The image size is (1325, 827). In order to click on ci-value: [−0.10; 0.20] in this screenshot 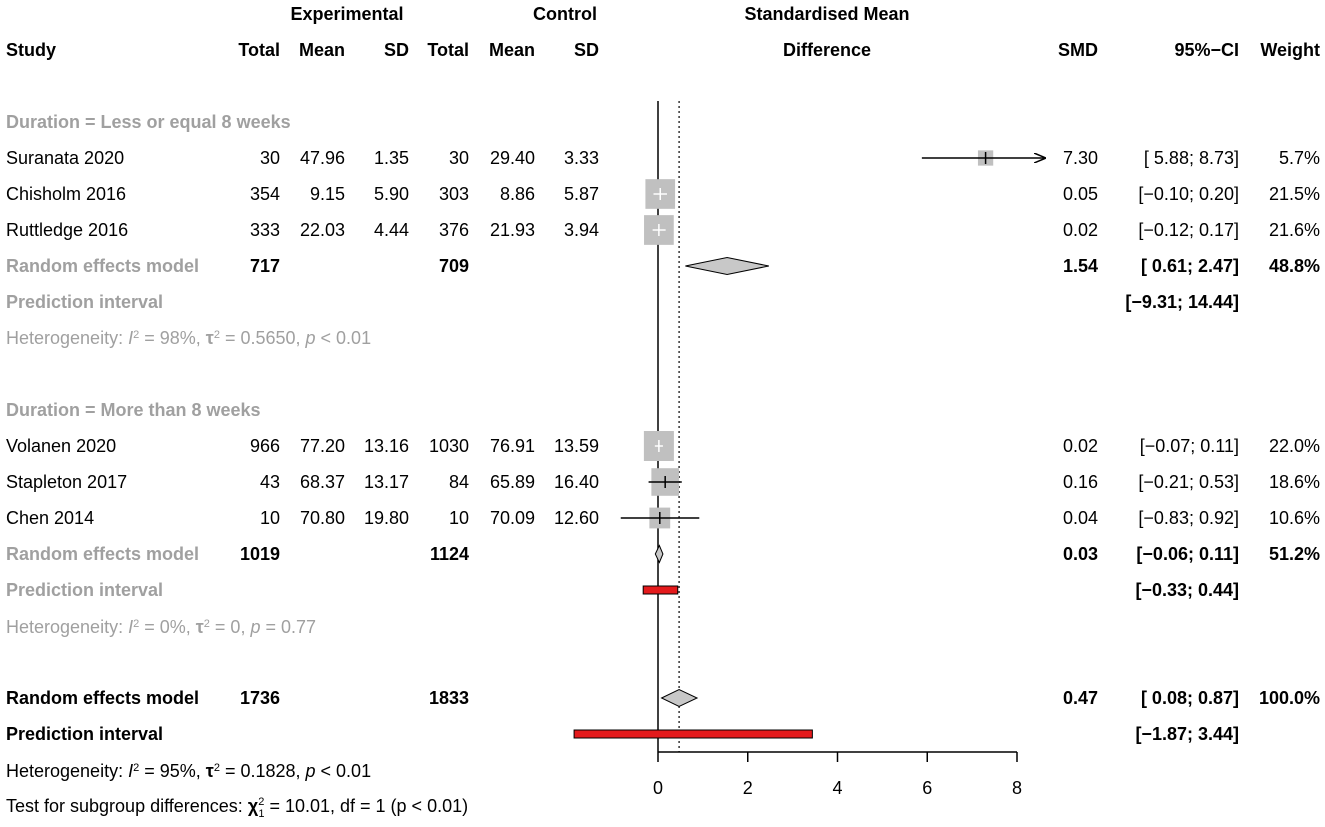, I will do `click(1188, 194)`.